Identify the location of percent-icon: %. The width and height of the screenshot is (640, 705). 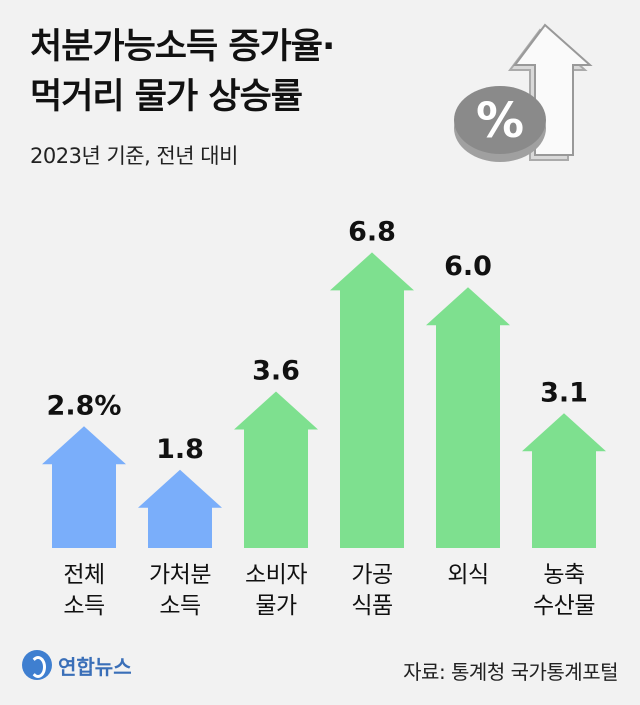
(523, 92).